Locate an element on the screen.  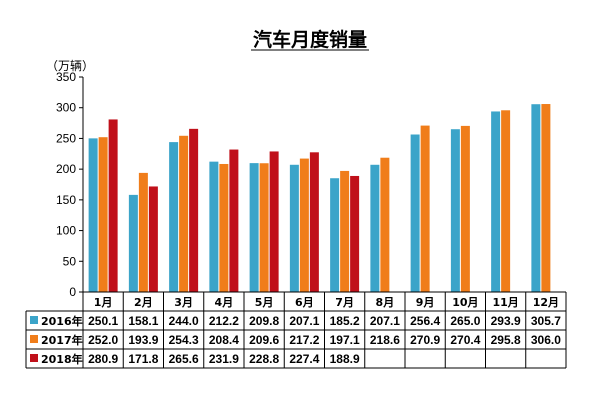
bar-2017年-10月 is located at coordinates (465, 208).